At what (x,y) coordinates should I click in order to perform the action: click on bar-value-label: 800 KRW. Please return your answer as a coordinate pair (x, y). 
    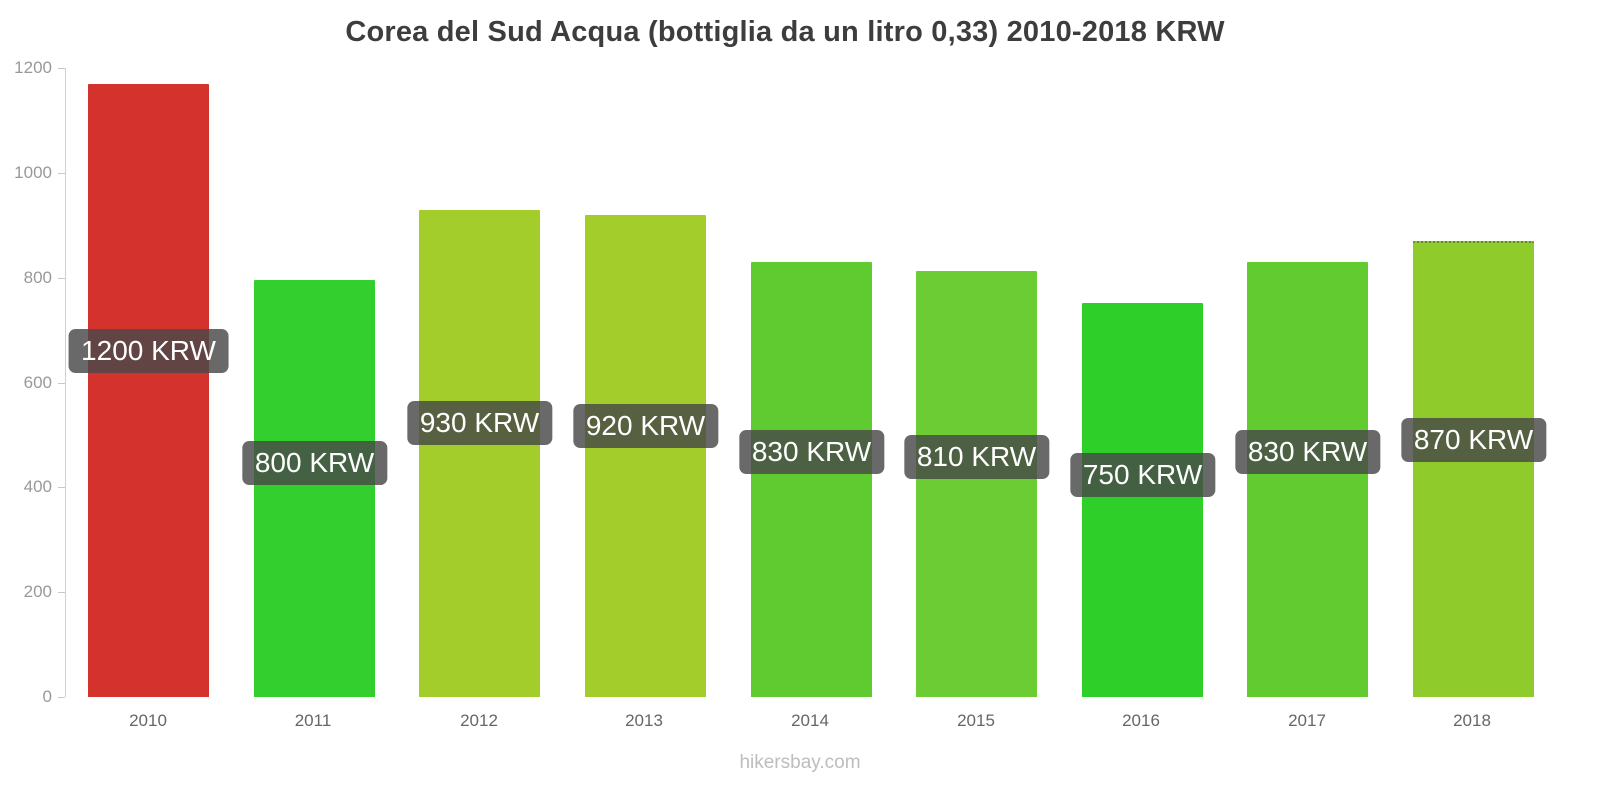
    Looking at the image, I should click on (314, 463).